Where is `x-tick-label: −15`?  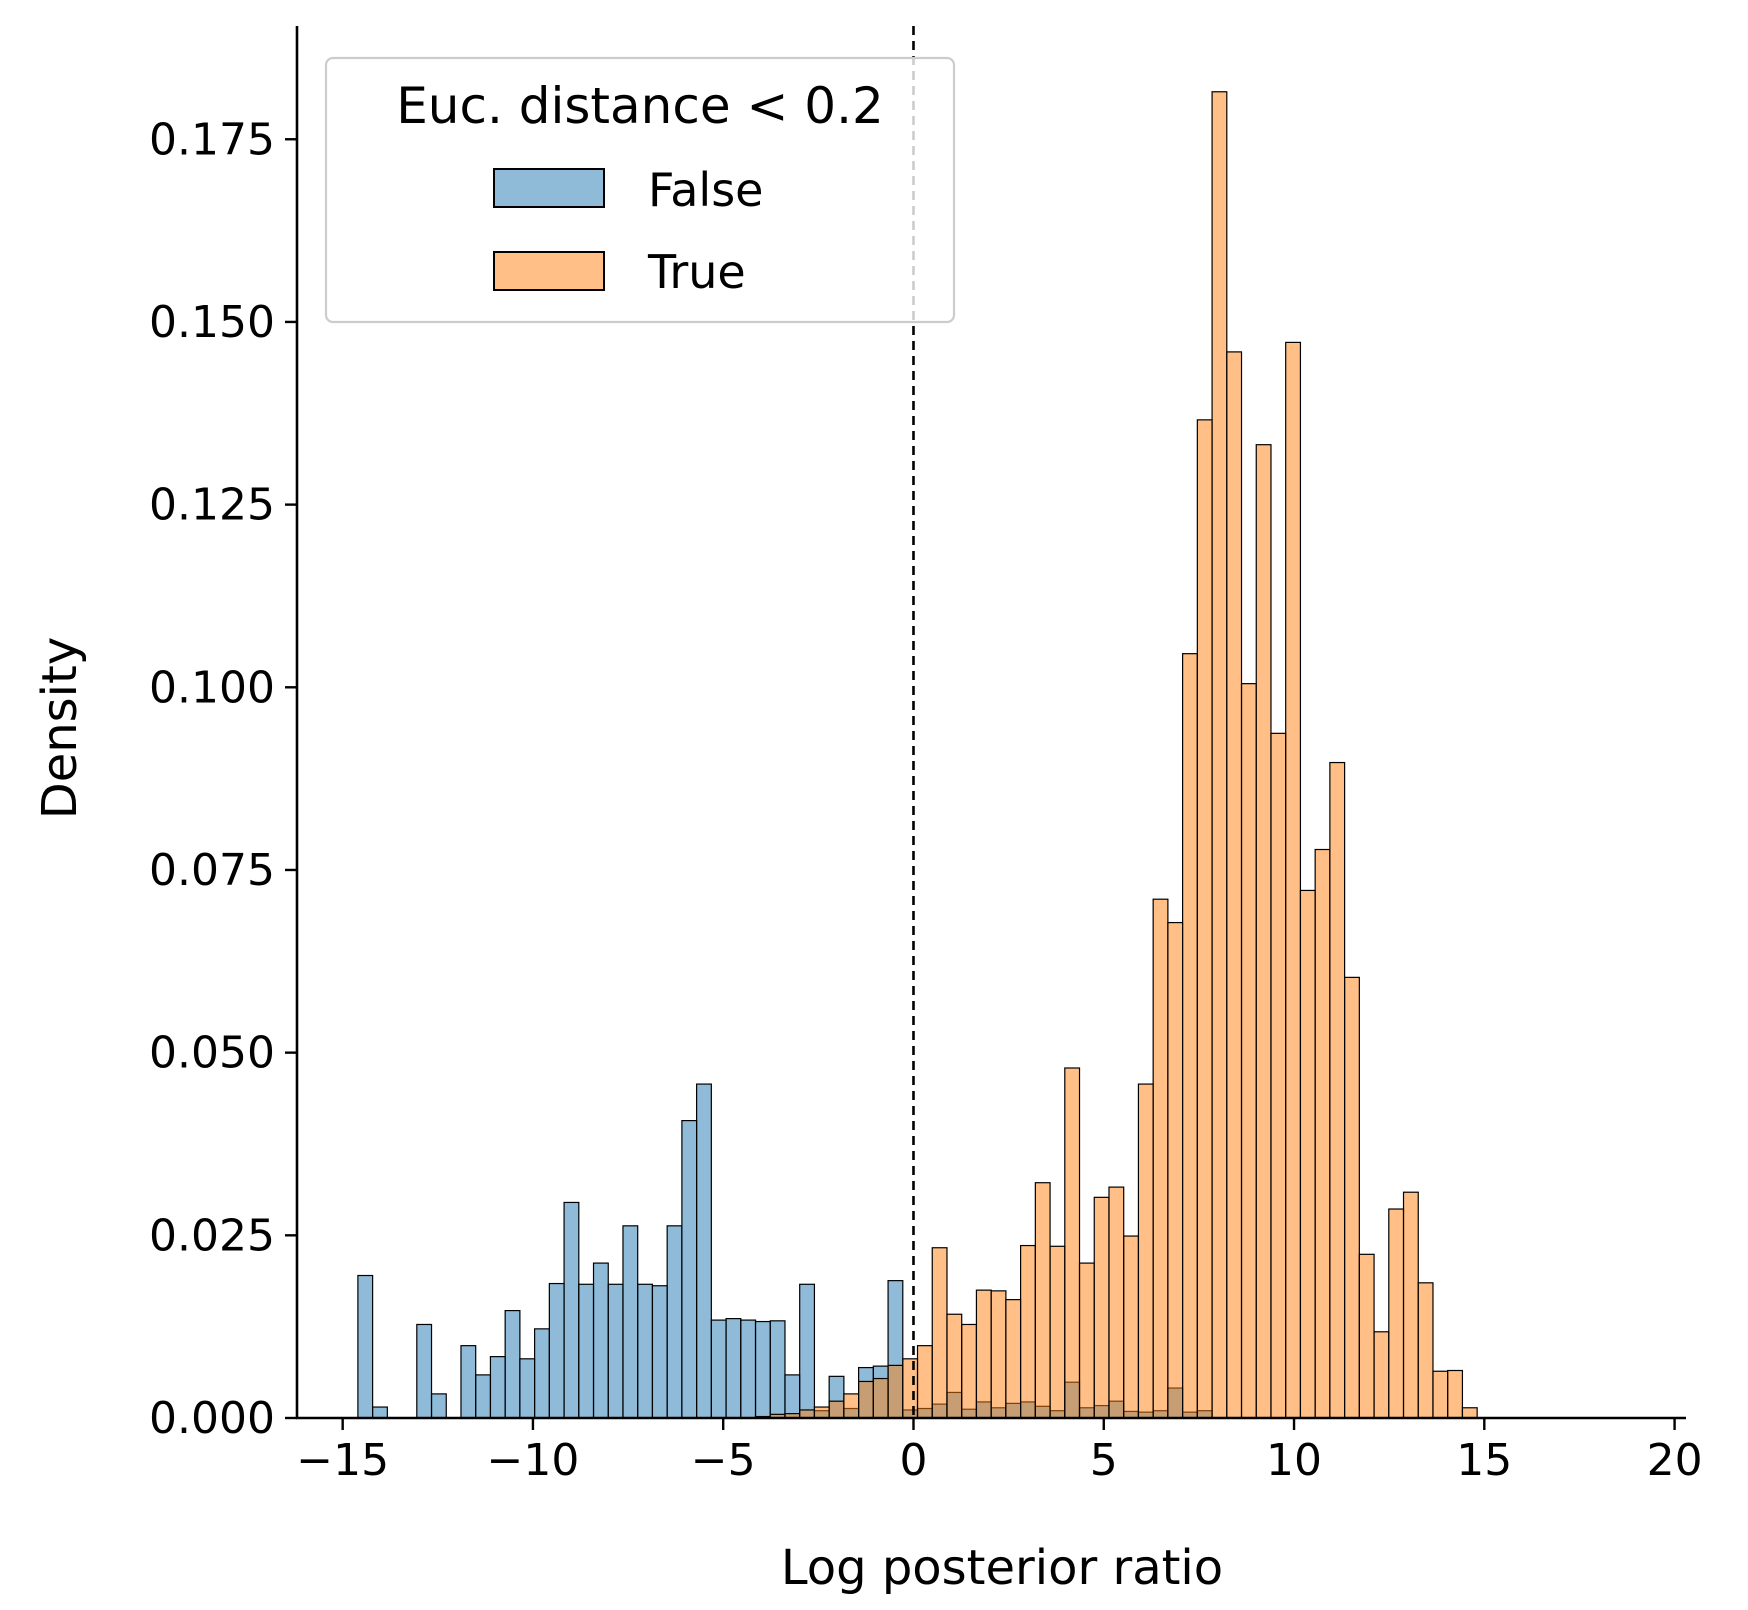 x-tick-label: −15 is located at coordinates (342, 1460).